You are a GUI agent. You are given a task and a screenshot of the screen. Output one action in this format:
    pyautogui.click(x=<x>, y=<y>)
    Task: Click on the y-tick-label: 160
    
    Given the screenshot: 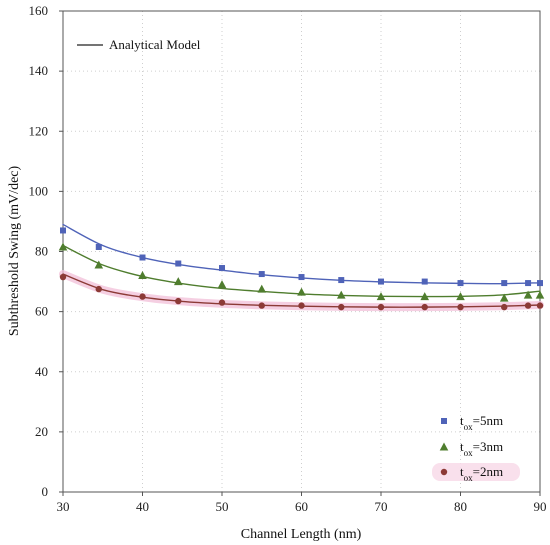 What is the action you would take?
    pyautogui.click(x=39, y=10)
    